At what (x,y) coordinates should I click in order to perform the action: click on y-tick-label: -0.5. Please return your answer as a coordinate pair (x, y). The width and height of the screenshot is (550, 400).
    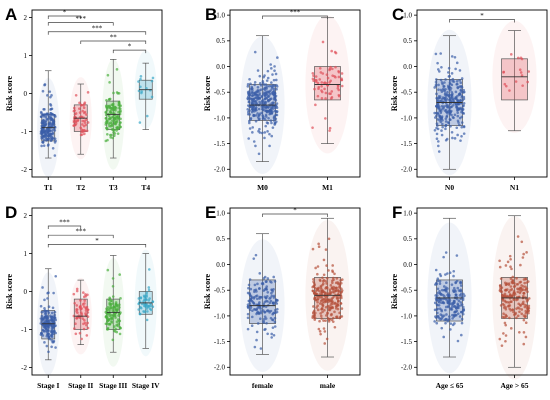
    Looking at the image, I should click on (220, 291).